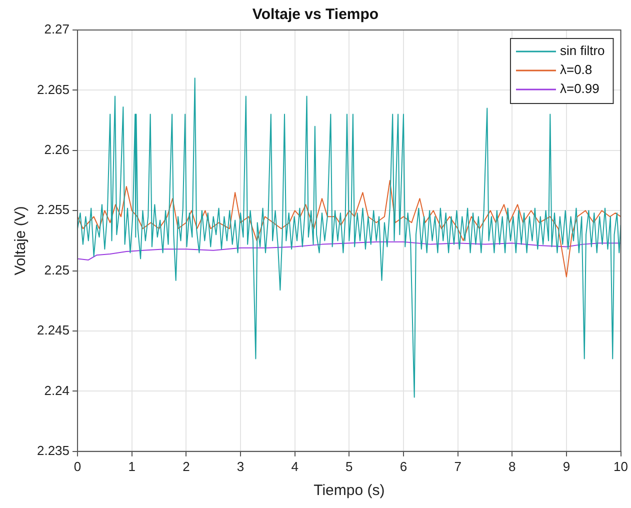 This screenshot has height=508, width=631. I want to click on x-tick-label: 10, so click(621, 466).